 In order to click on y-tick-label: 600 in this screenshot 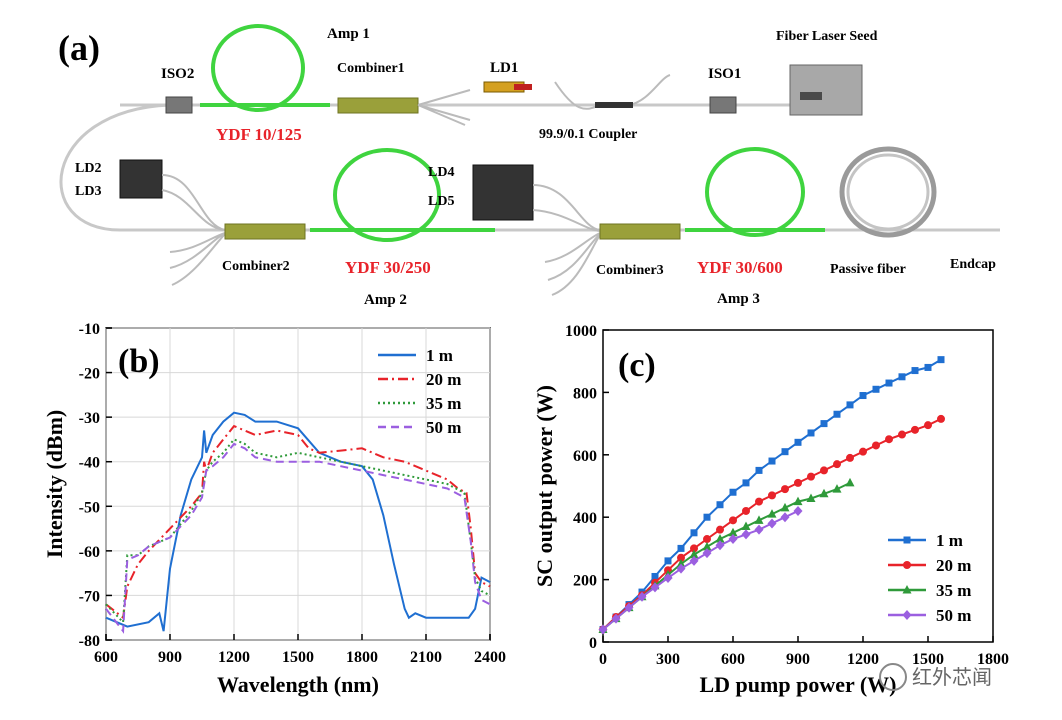, I will do `click(585, 456)`.